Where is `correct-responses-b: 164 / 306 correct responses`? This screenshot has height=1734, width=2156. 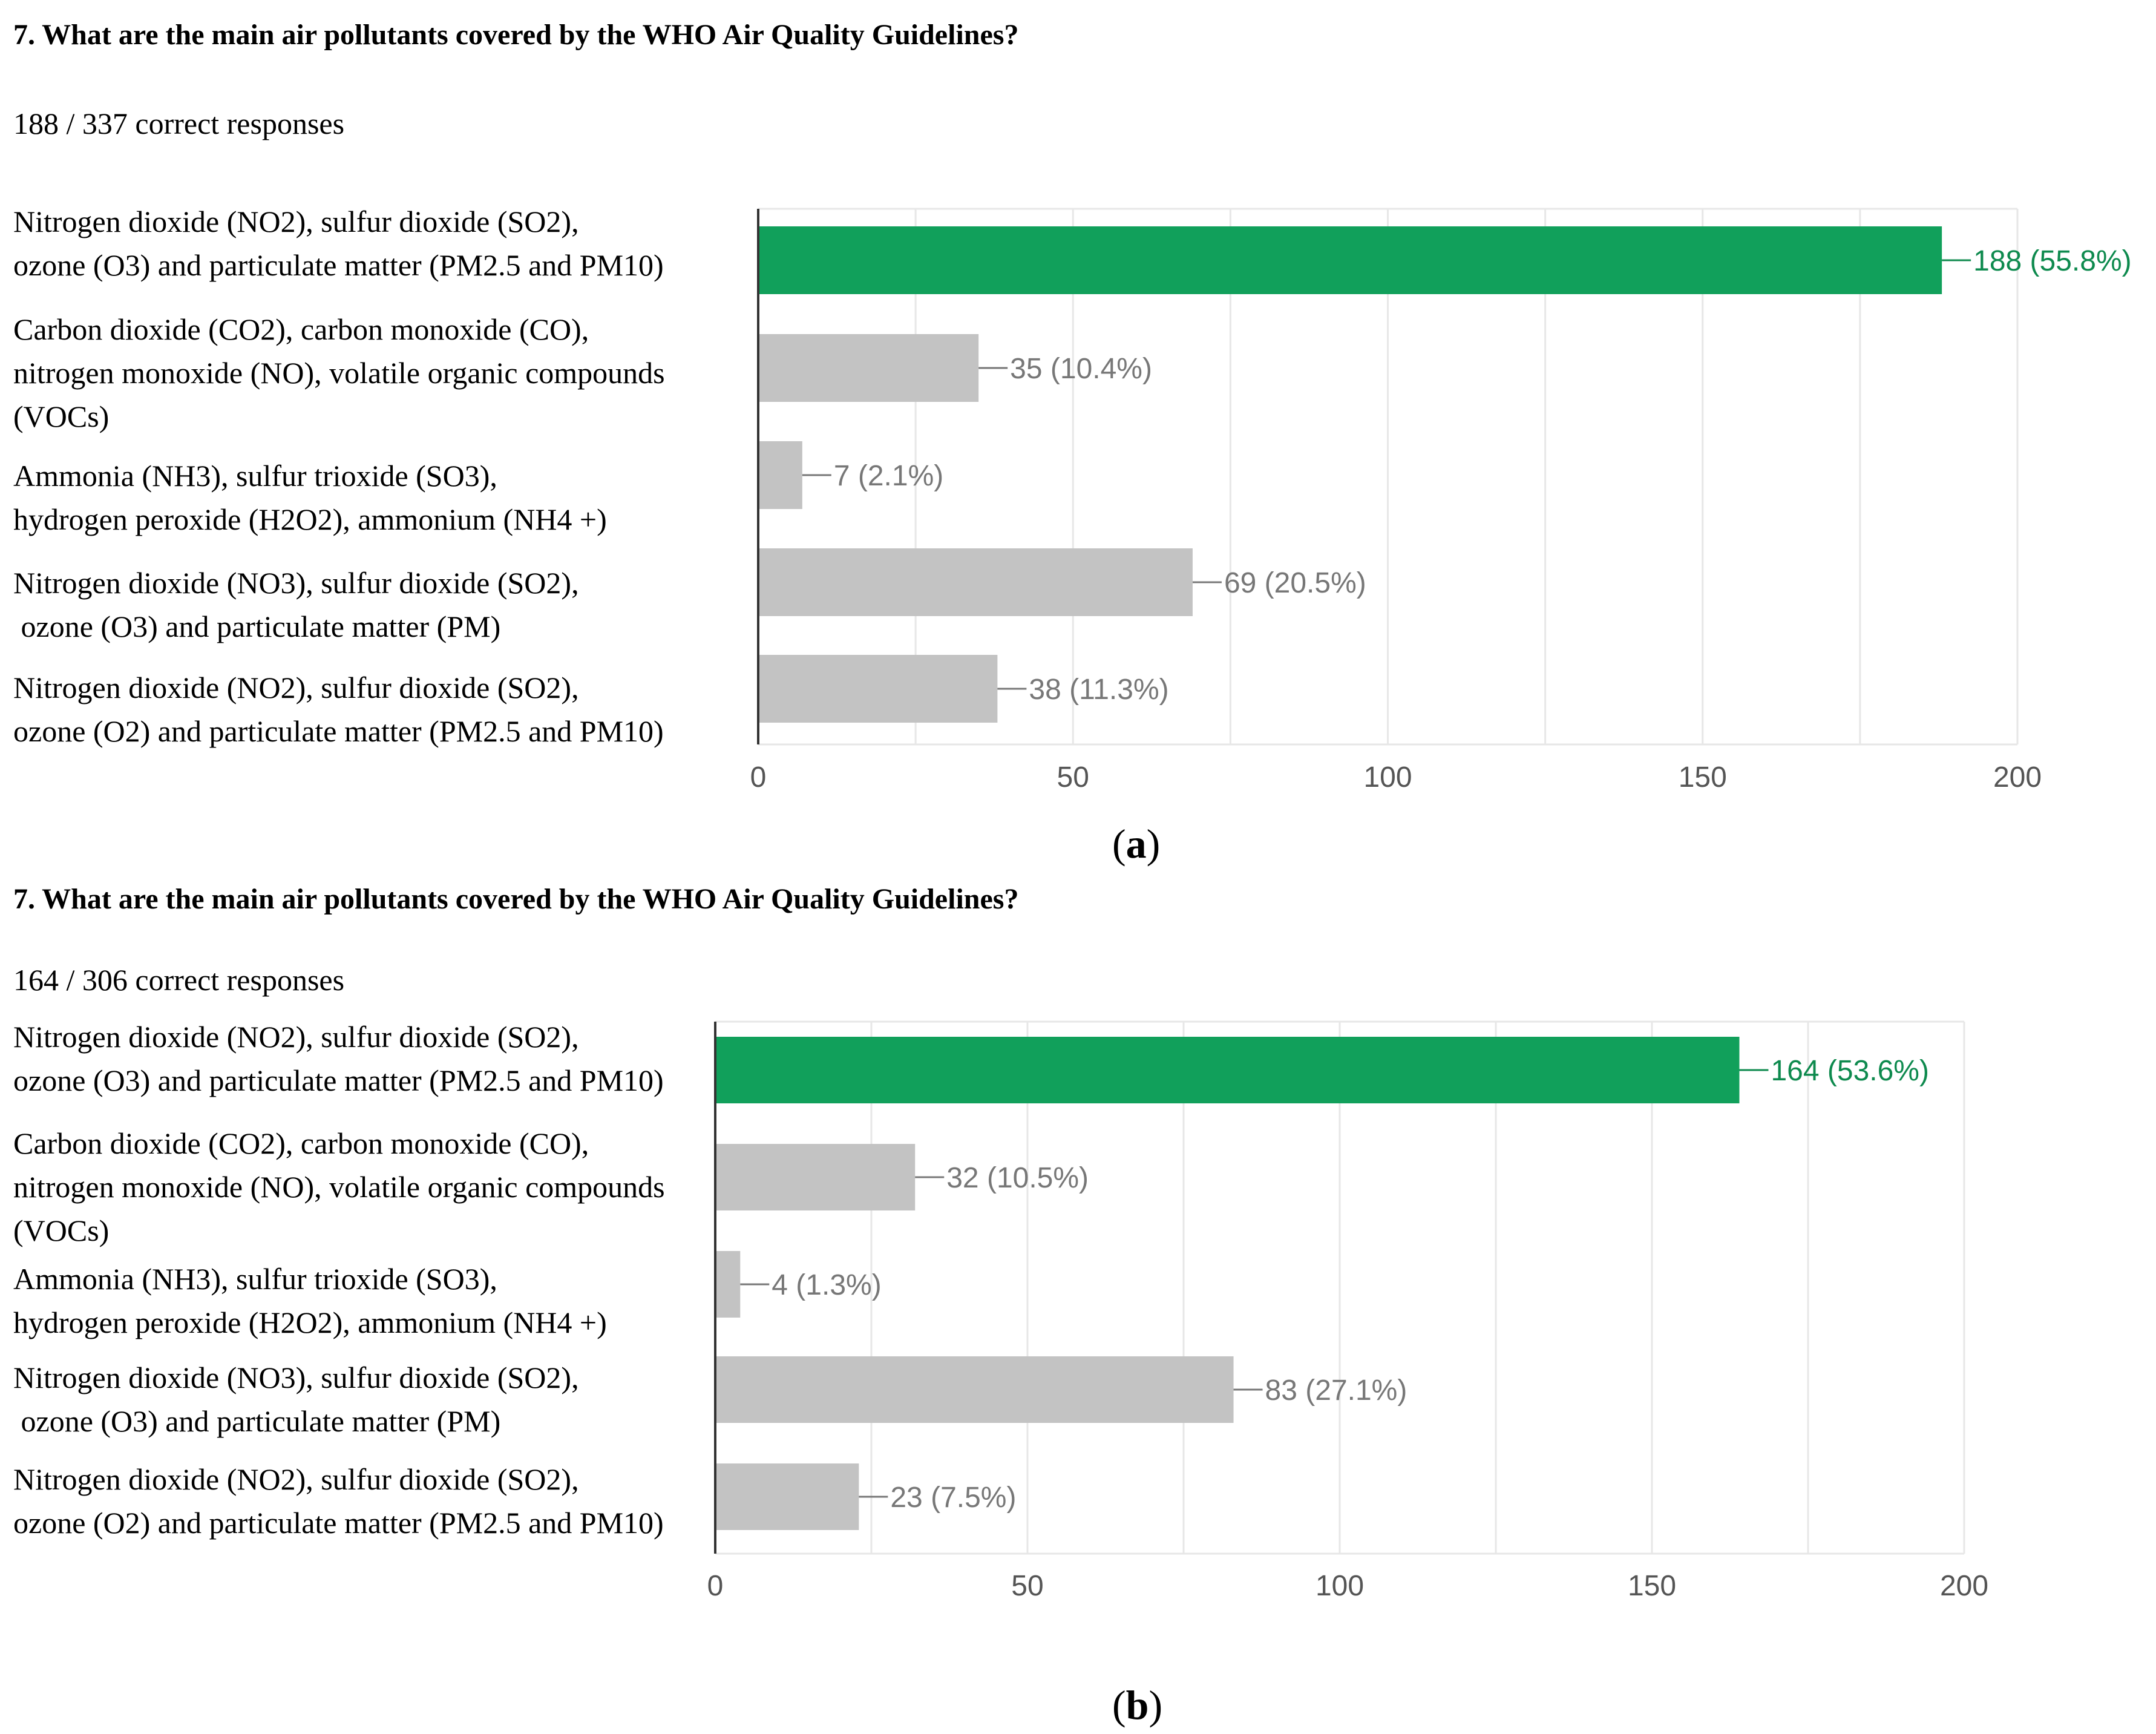 correct-responses-b: 164 / 306 correct responses is located at coordinates (179, 980).